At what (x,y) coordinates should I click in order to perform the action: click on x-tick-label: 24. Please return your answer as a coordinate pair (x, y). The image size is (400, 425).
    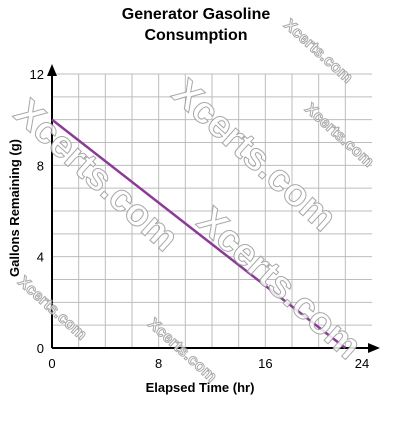
    Looking at the image, I should click on (362, 363).